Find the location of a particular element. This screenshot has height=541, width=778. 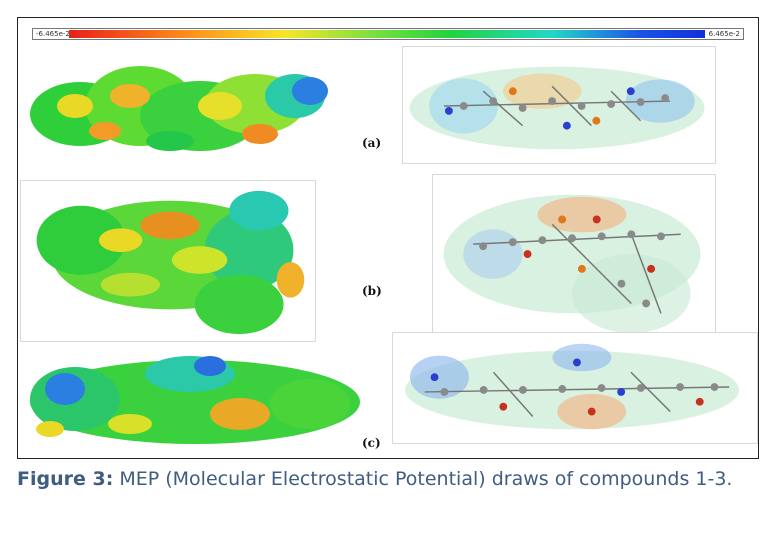

color-gradient is located at coordinates (387, 34).